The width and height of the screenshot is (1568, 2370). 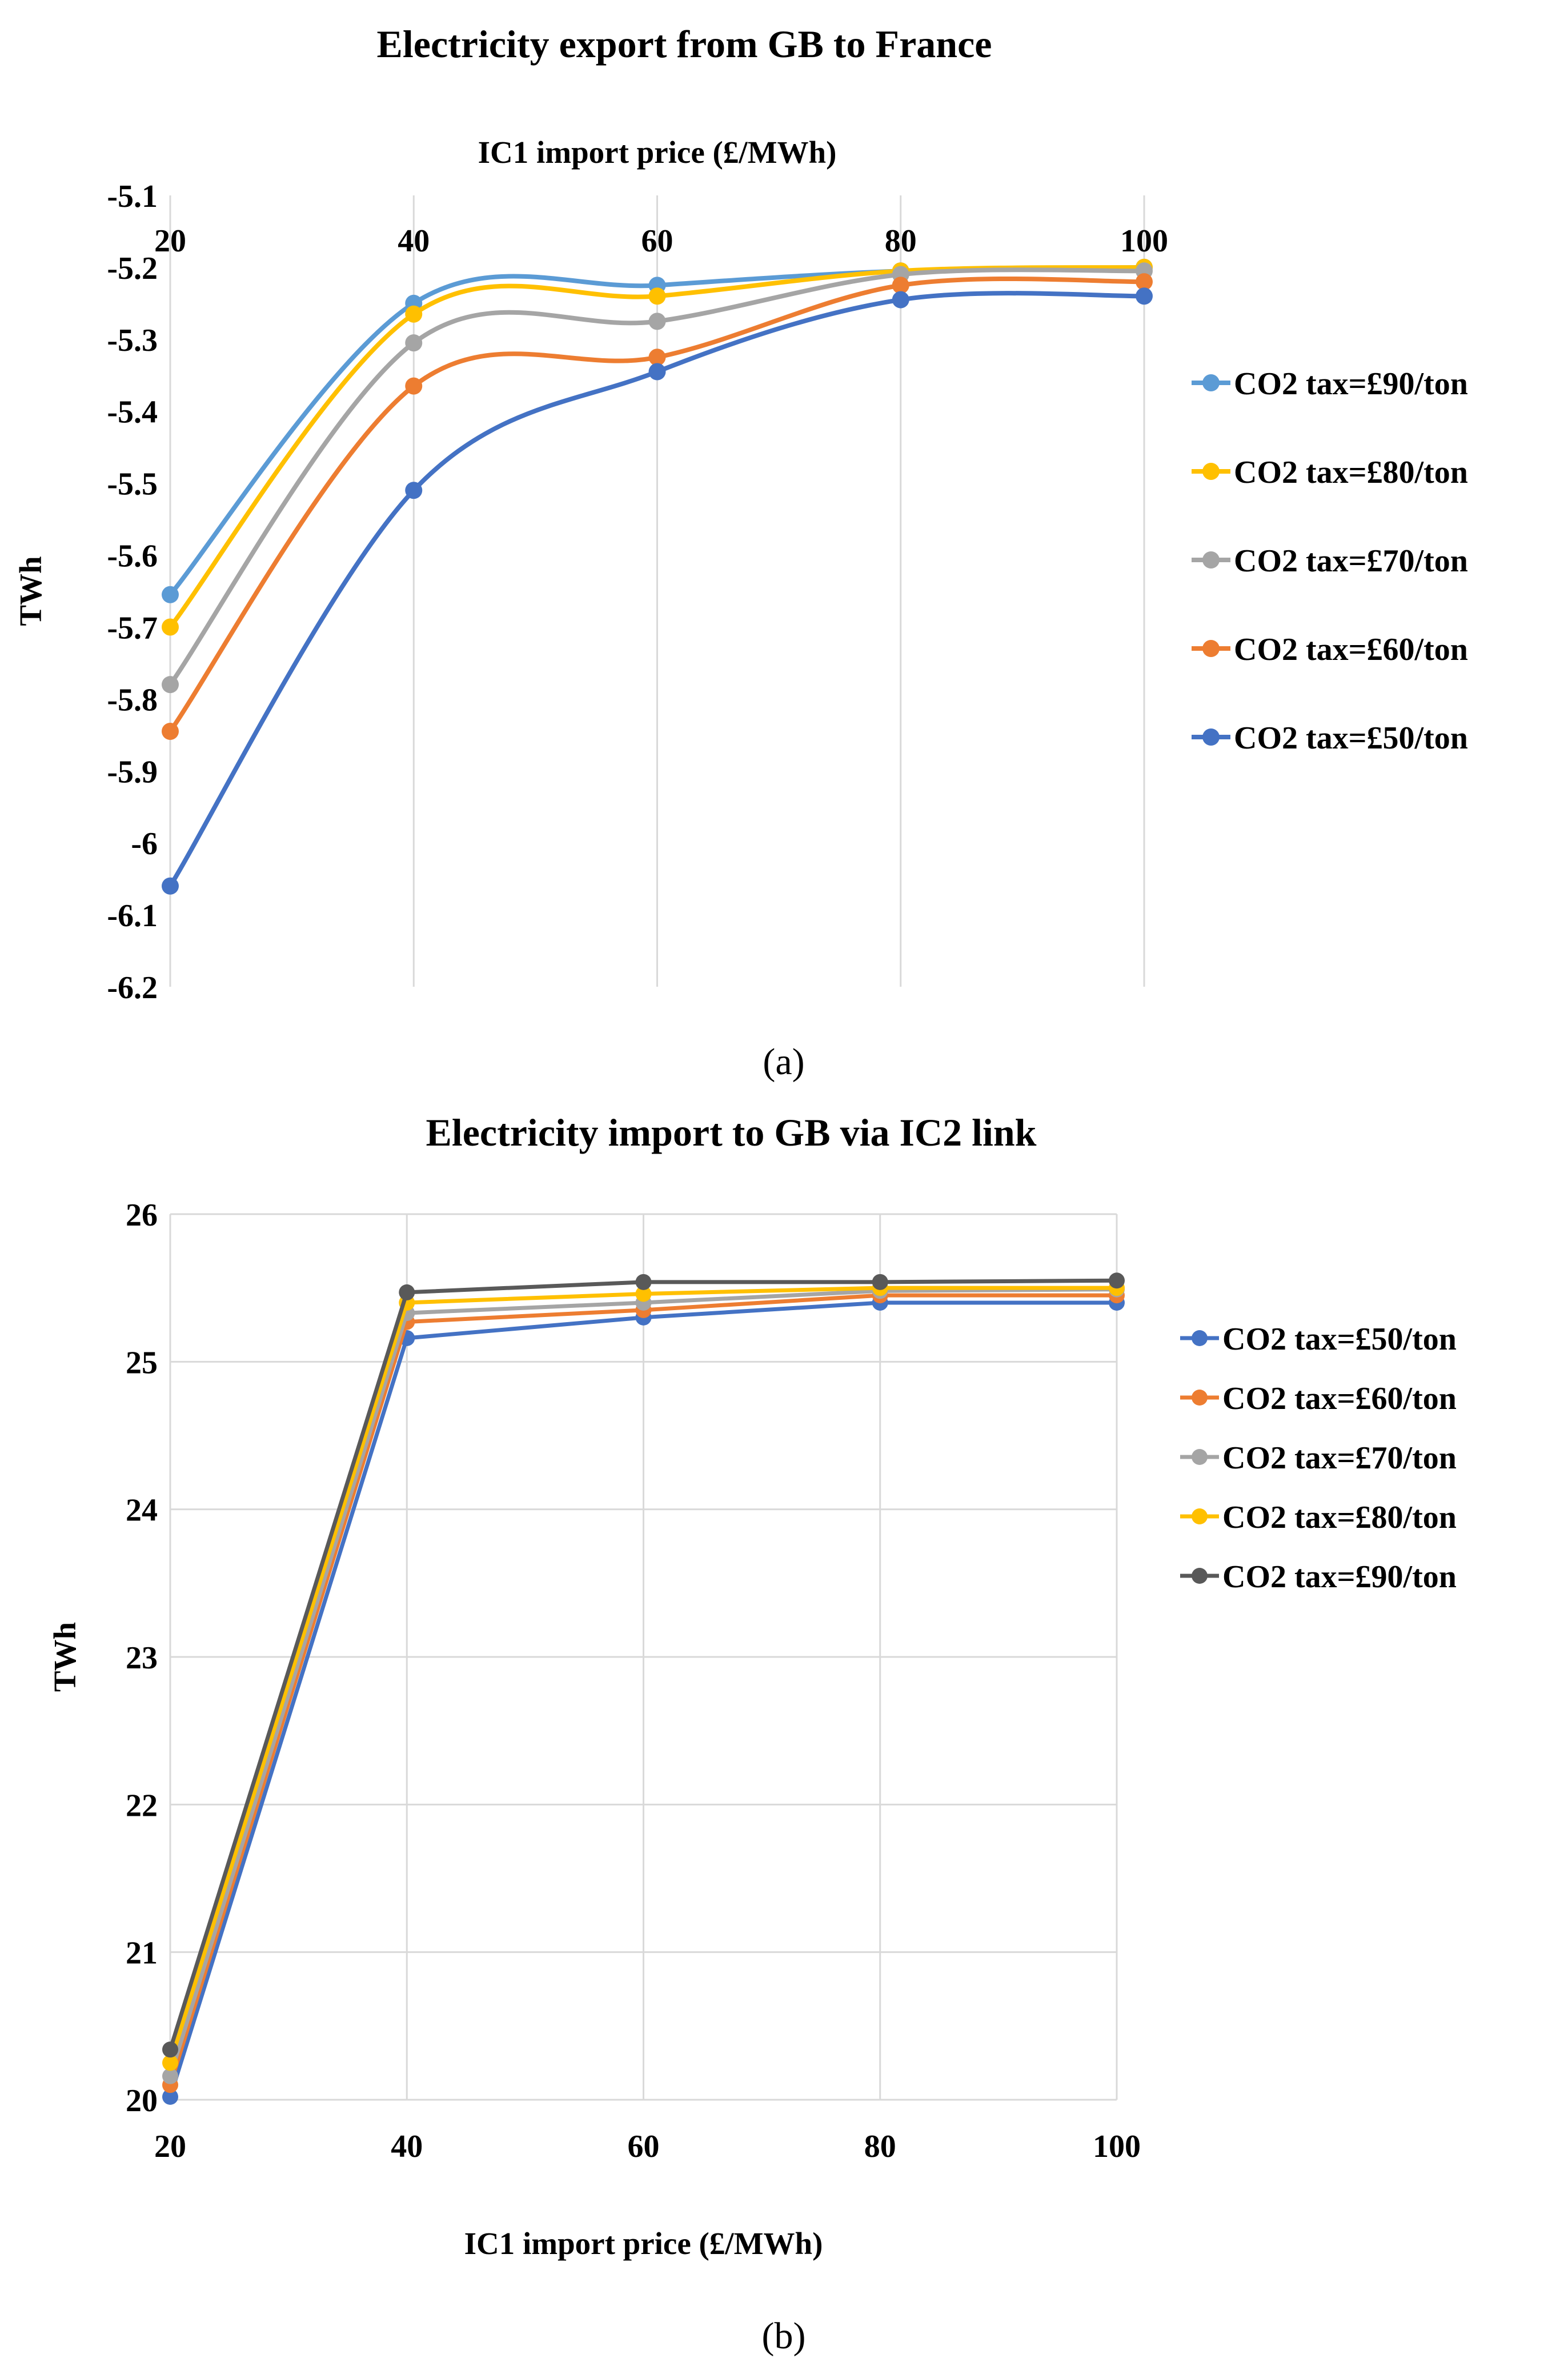 What do you see at coordinates (132, 196) in the screenshot?
I see `y-tick-label: -5.1` at bounding box center [132, 196].